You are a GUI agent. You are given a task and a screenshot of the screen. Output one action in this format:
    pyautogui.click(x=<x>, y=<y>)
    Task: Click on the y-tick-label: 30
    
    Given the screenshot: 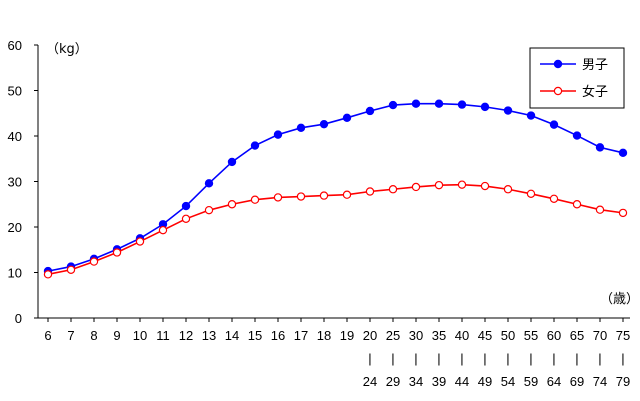 What is the action you would take?
    pyautogui.click(x=15, y=182)
    